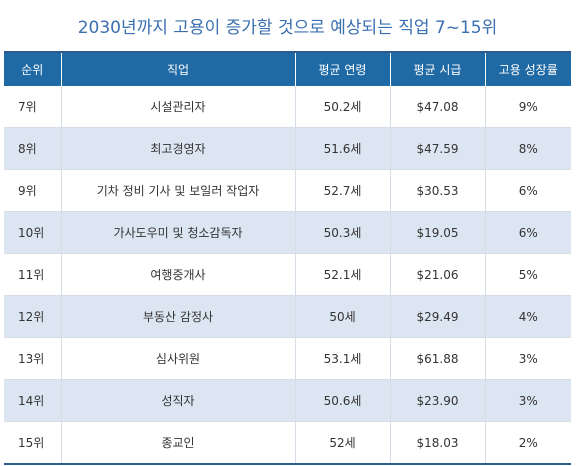 Image resolution: width=577 pixels, height=466 pixels. Describe the element at coordinates (177, 232) in the screenshot. I see `job-cell: 가사도우미 및 청소감독자` at that location.